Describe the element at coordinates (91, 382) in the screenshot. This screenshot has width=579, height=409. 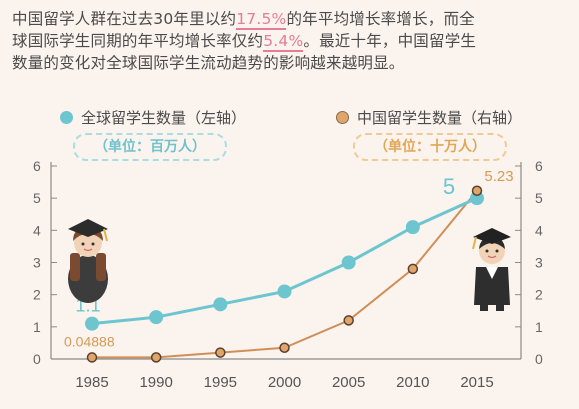
I see `x-tick-label: 1985` at that location.